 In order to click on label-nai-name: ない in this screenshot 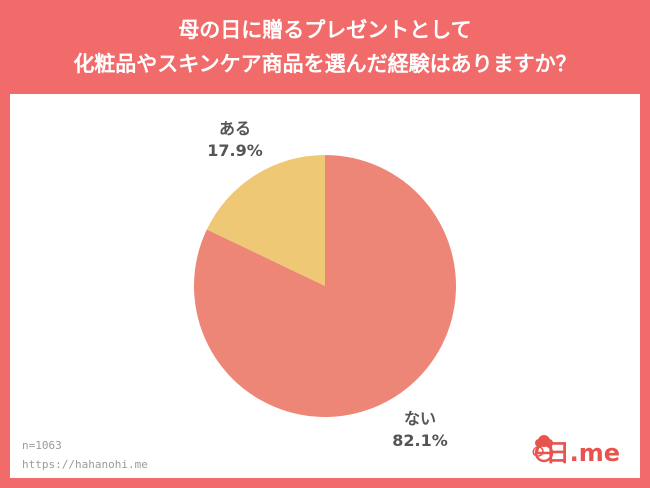, I will do `click(419, 418)`.